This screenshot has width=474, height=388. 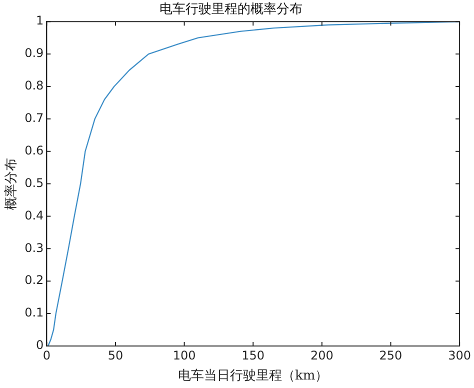 I want to click on y-tick-label: 1, so click(x=40, y=21).